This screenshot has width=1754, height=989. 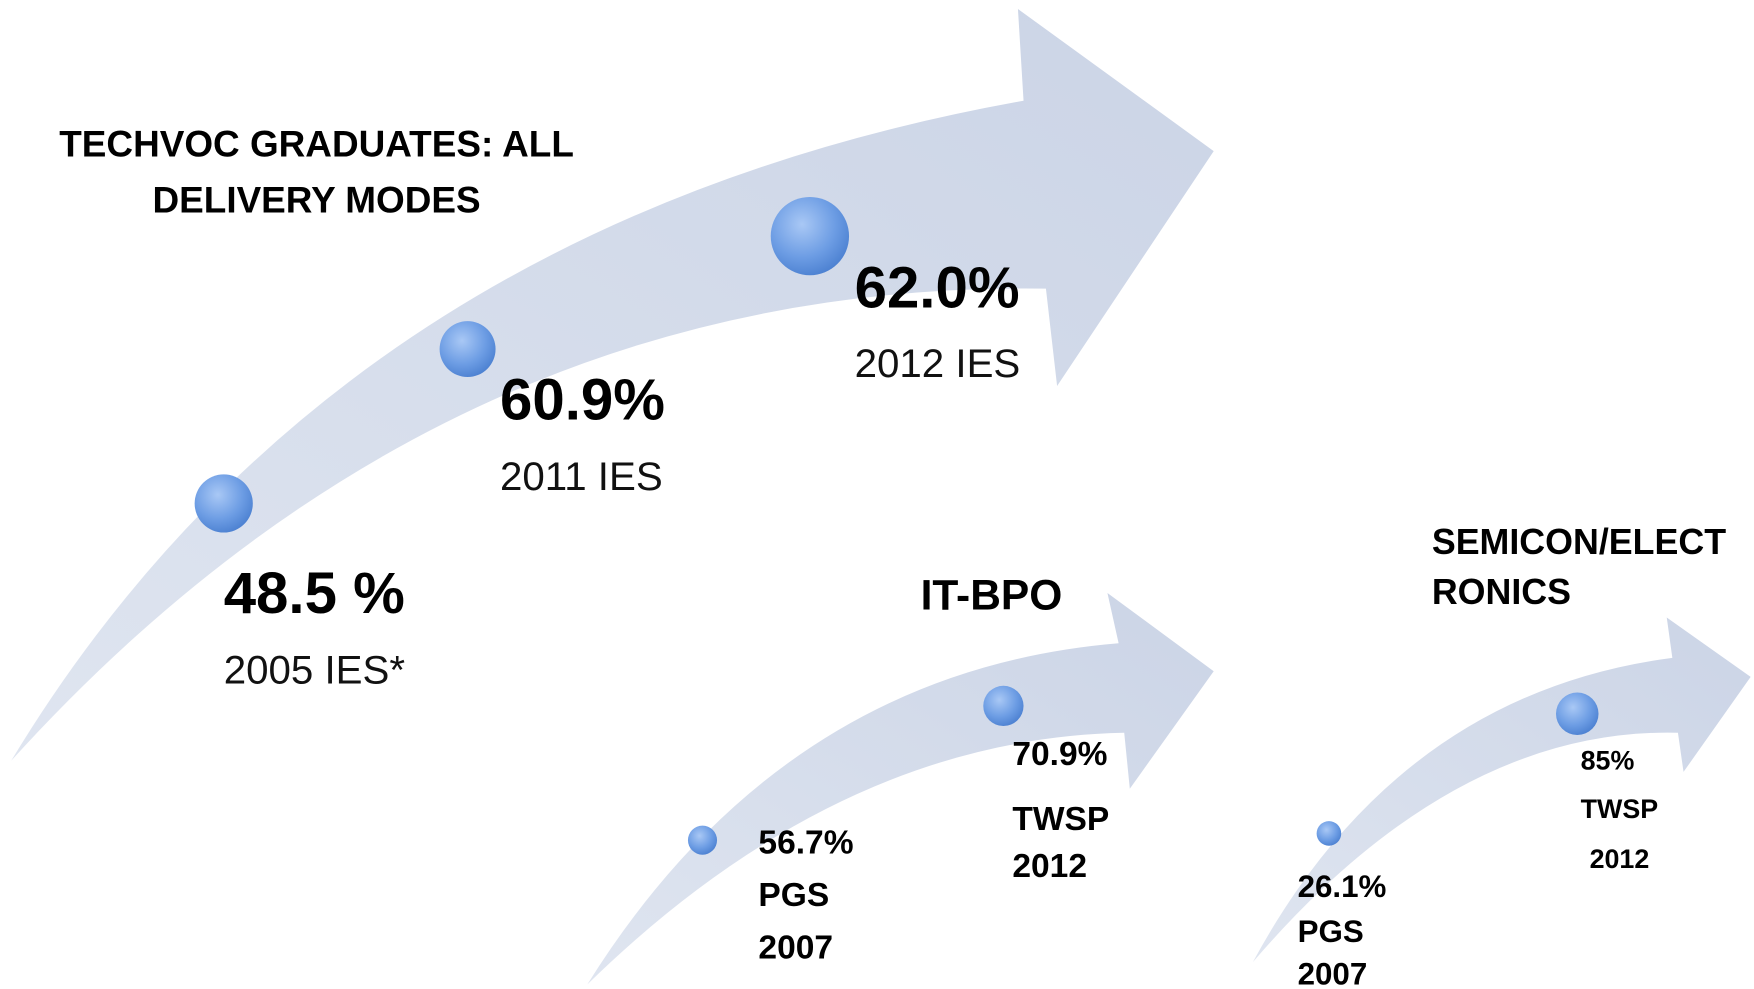 What do you see at coordinates (1608, 761) in the screenshot?
I see `value: 85%` at bounding box center [1608, 761].